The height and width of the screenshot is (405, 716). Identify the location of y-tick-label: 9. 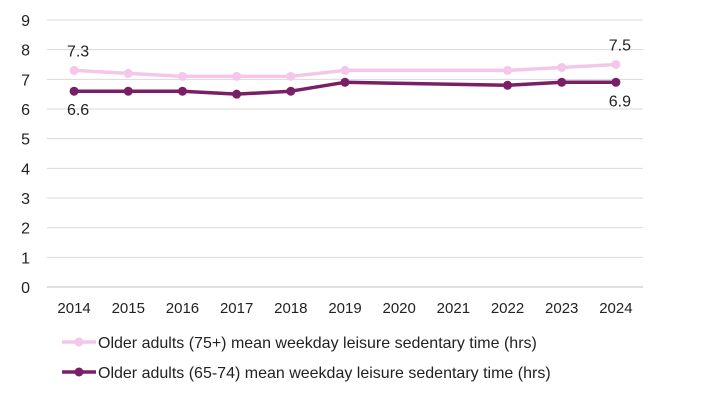
(25, 21).